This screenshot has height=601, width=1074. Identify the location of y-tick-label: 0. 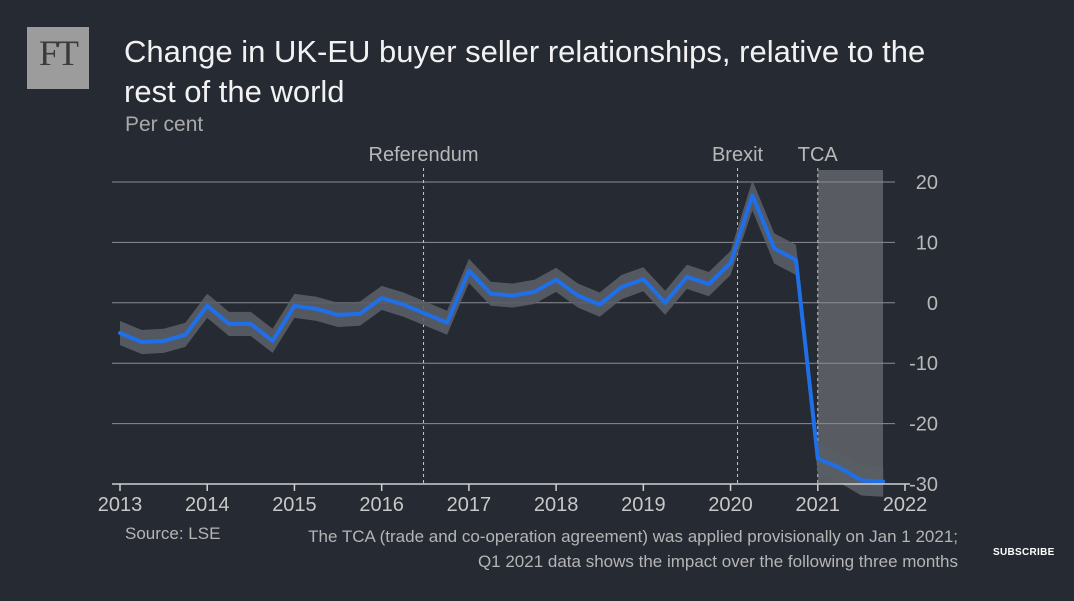
(932, 304).